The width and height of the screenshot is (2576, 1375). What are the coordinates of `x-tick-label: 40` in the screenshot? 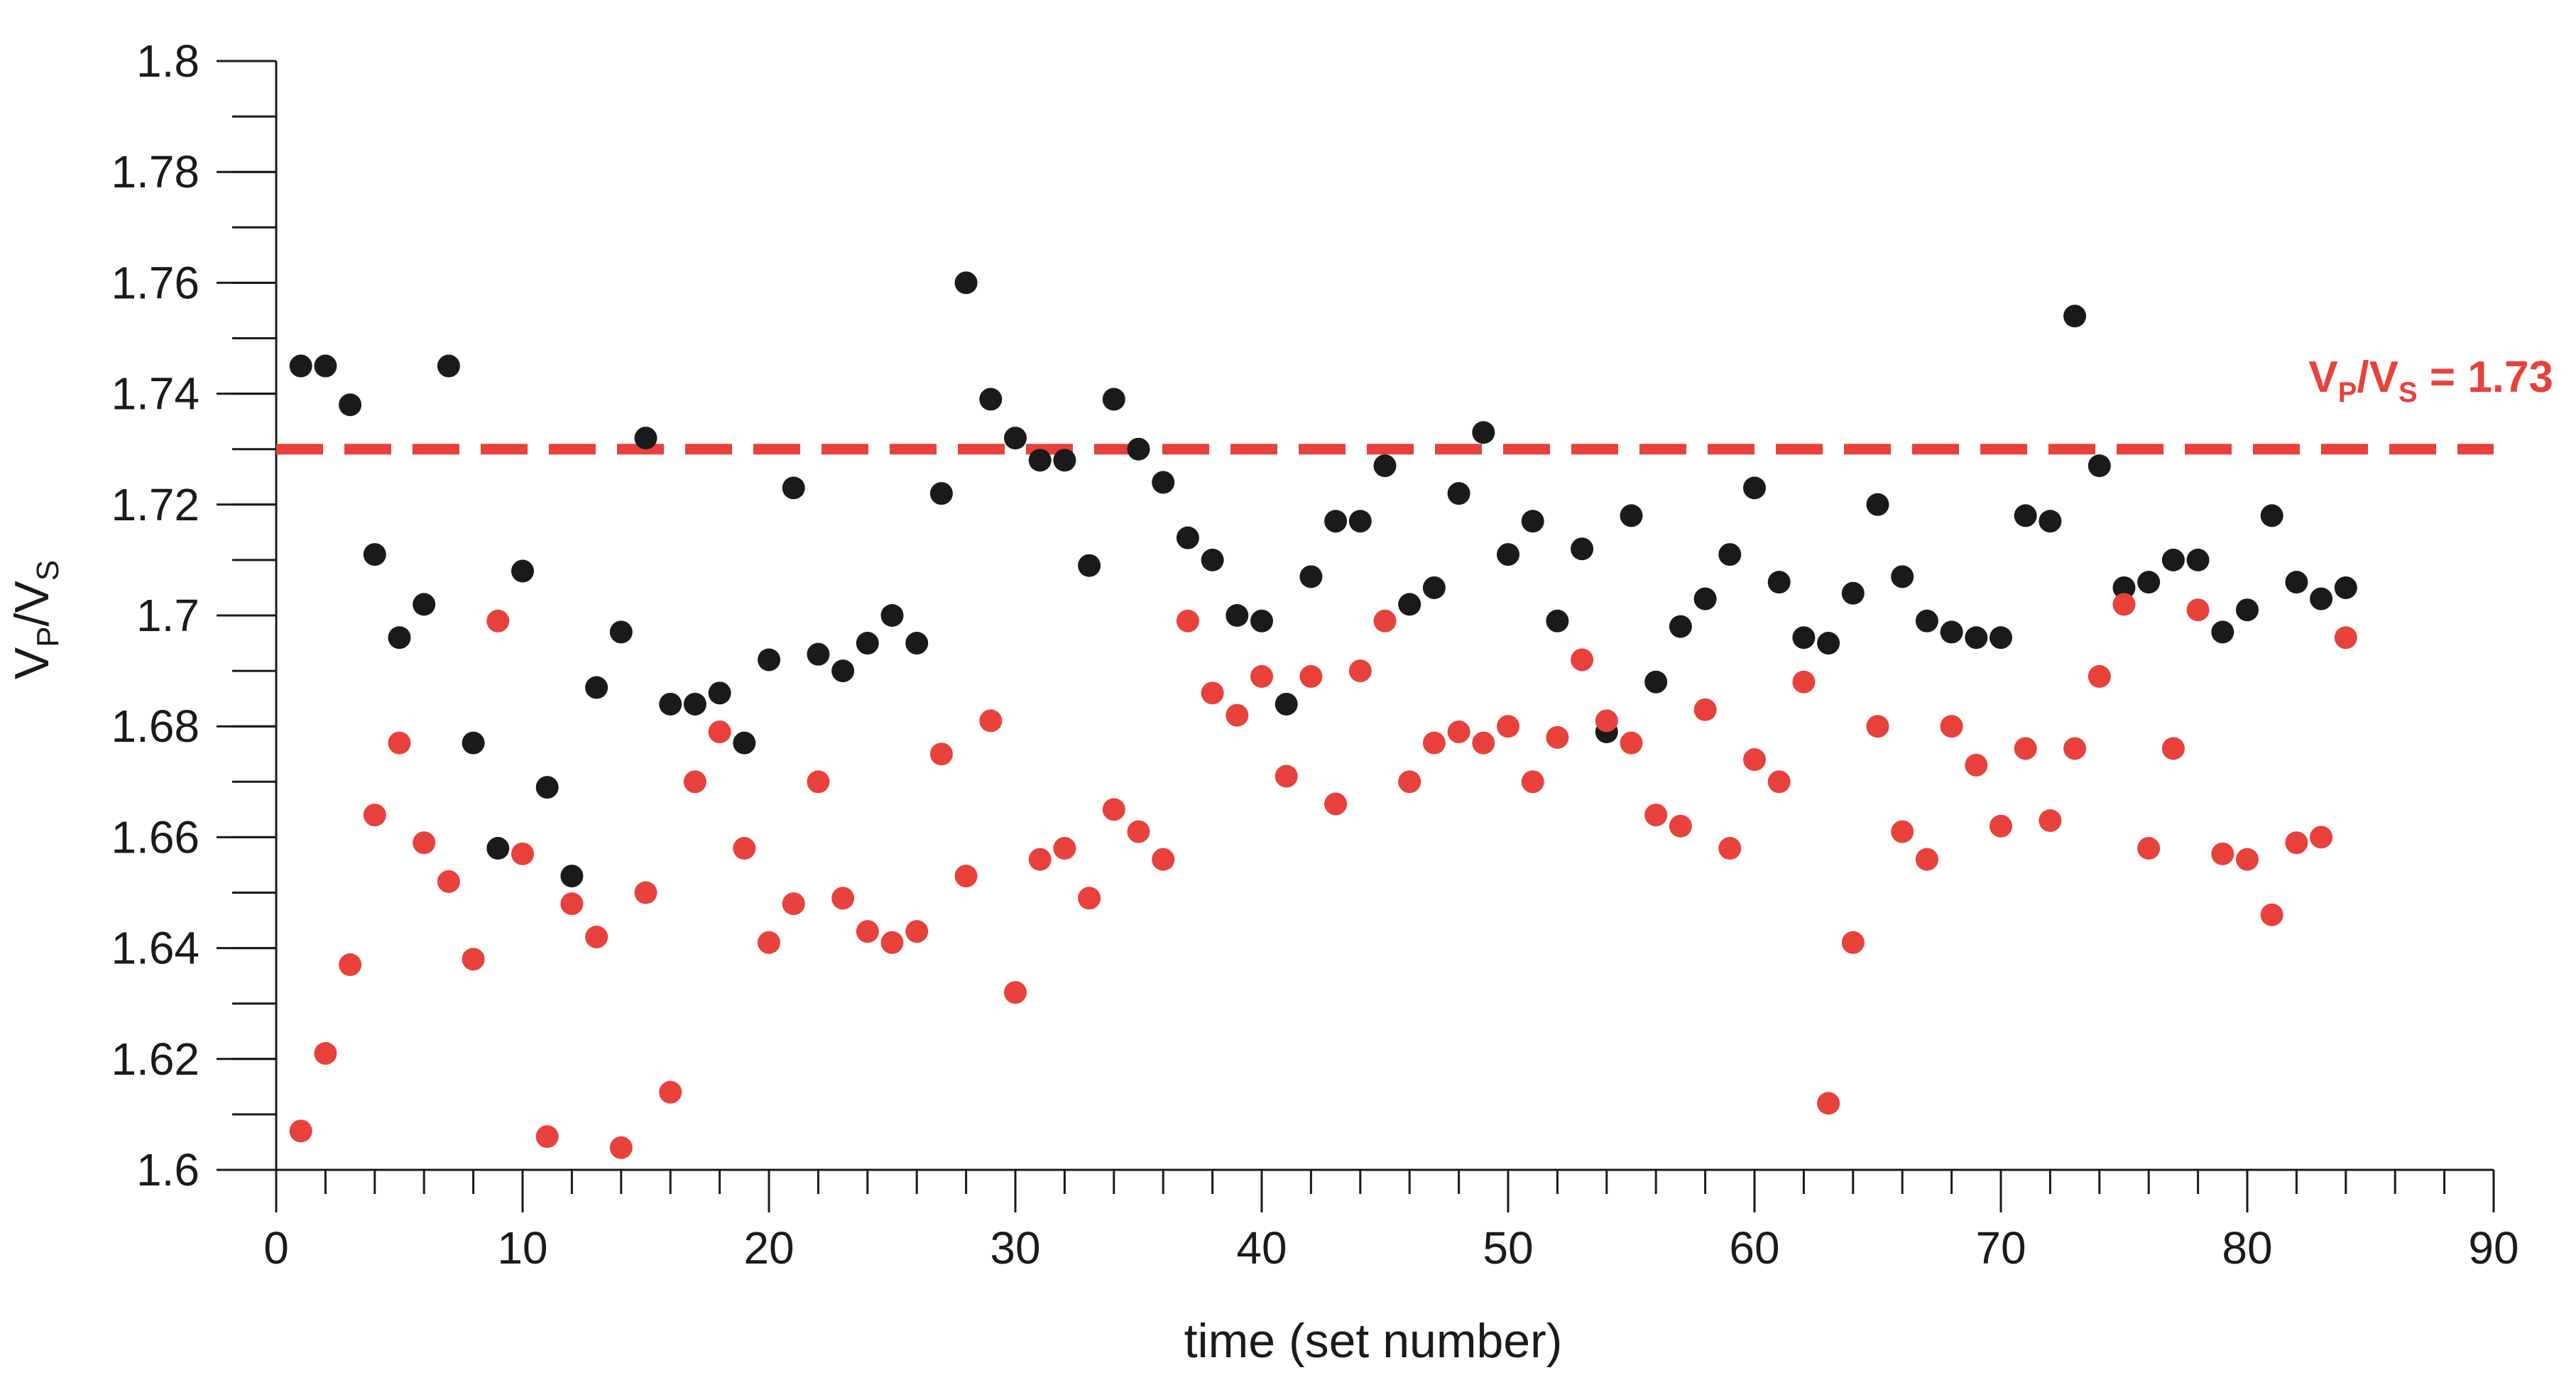 It's located at (1261, 1247).